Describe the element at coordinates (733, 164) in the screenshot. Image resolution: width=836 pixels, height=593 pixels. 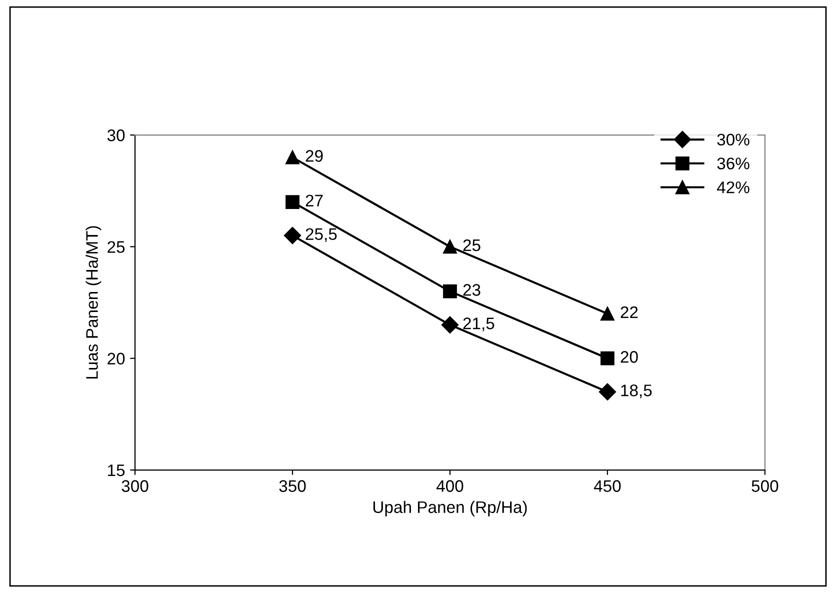
I see `legend-label: 36%` at that location.